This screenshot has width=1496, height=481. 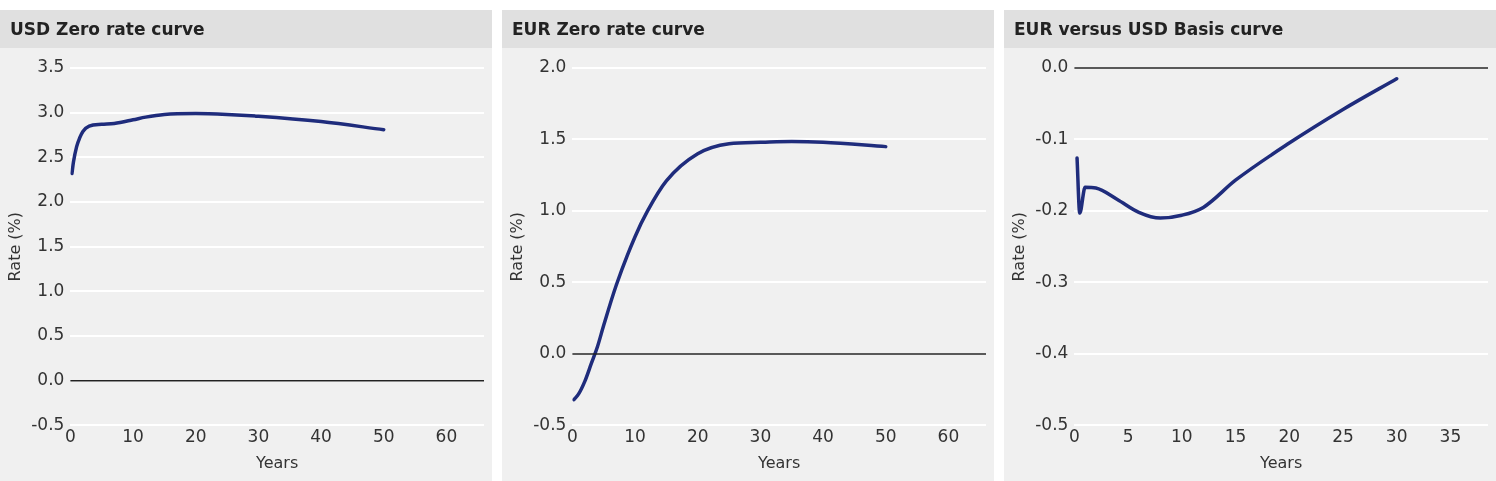 I want to click on y-tick-label: -0.1, so click(x=1052, y=137).